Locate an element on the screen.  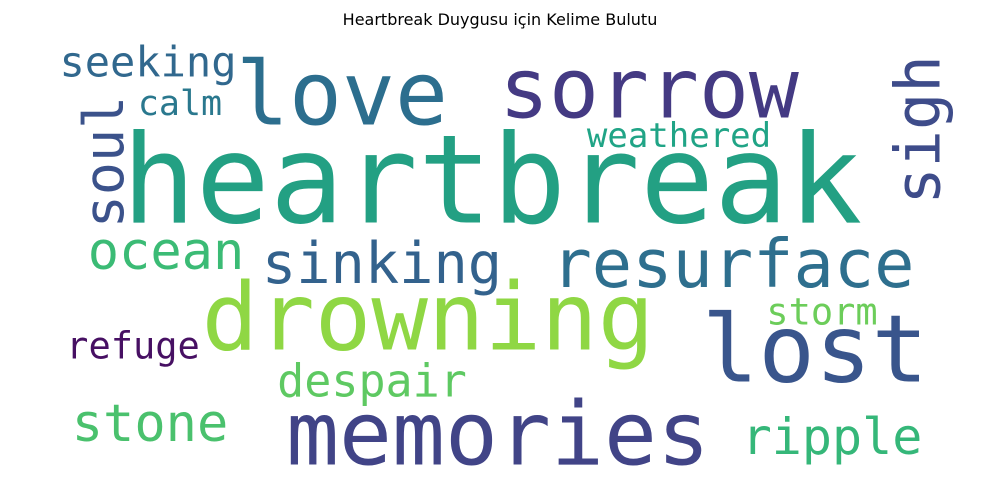
word-soul: soul is located at coordinates (104, 162).